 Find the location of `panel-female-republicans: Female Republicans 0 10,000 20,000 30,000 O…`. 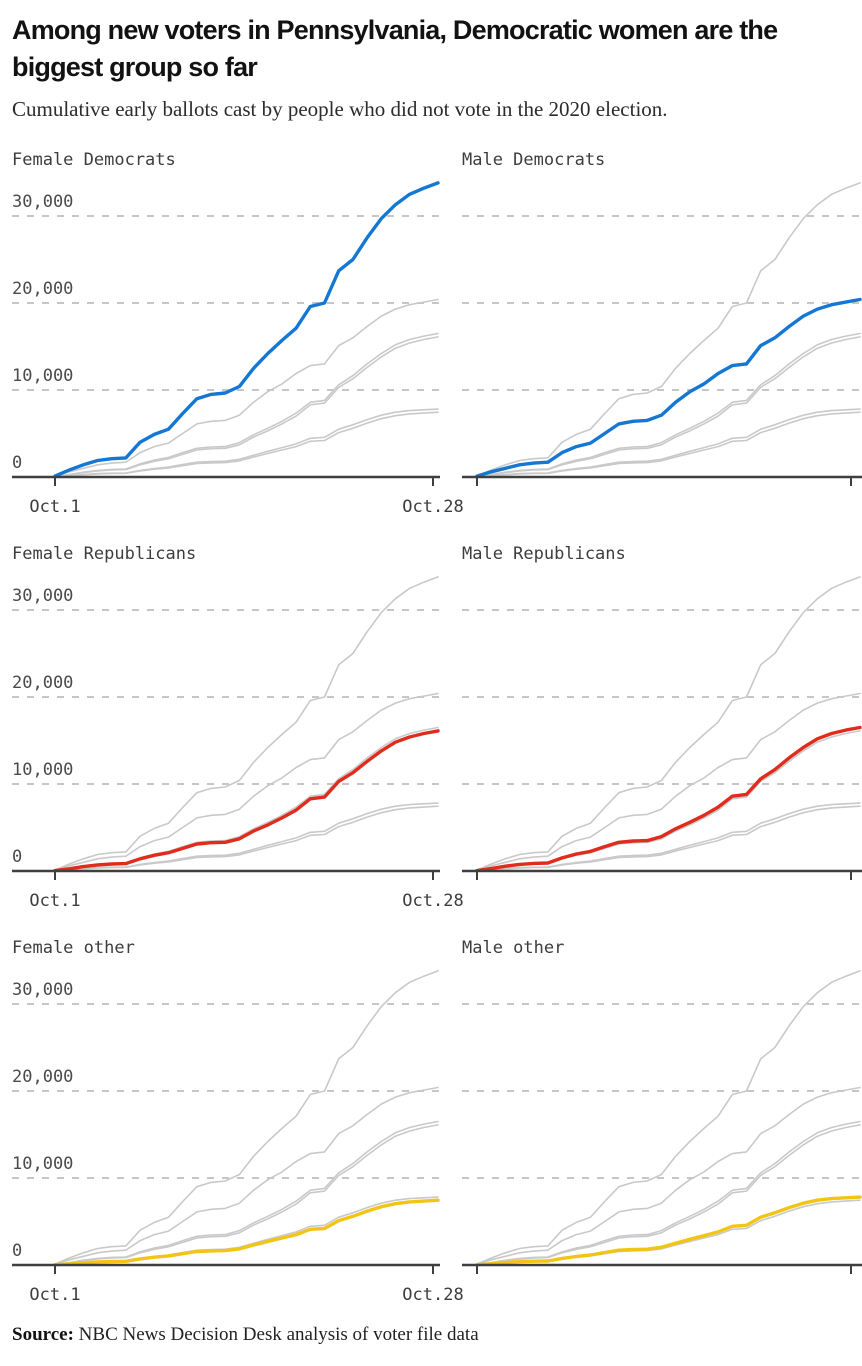

panel-female-republicans: Female Republicans 0 10,000 20,000 30,000 O… is located at coordinates (238, 728).